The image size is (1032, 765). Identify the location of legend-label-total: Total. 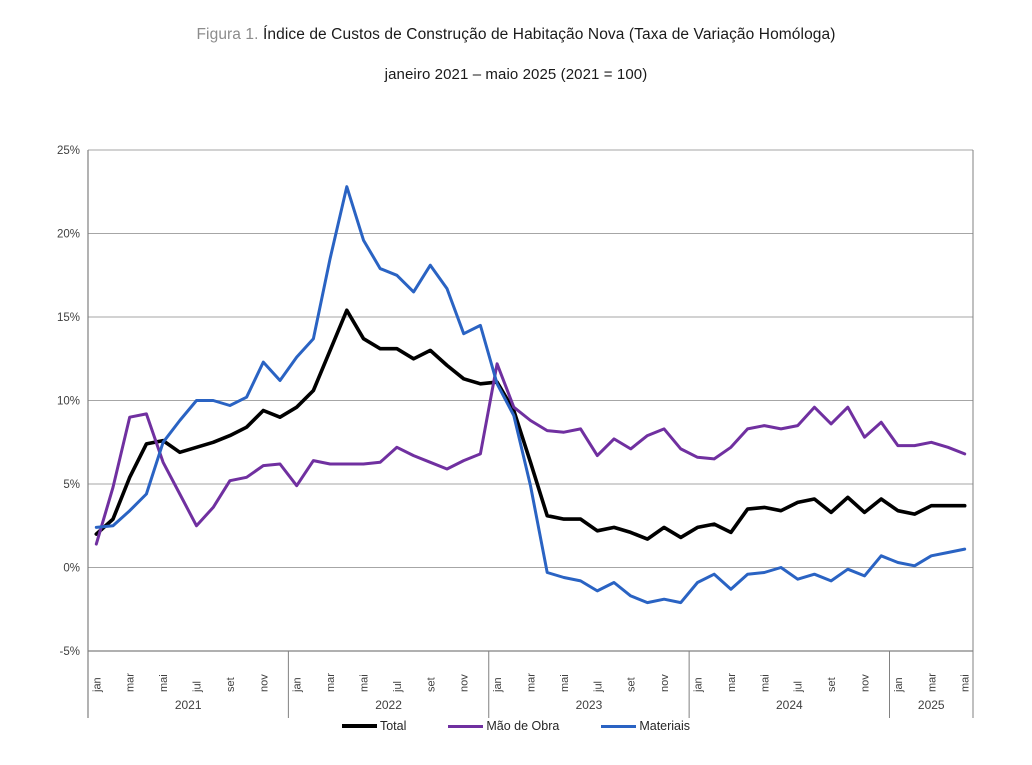
(393, 726).